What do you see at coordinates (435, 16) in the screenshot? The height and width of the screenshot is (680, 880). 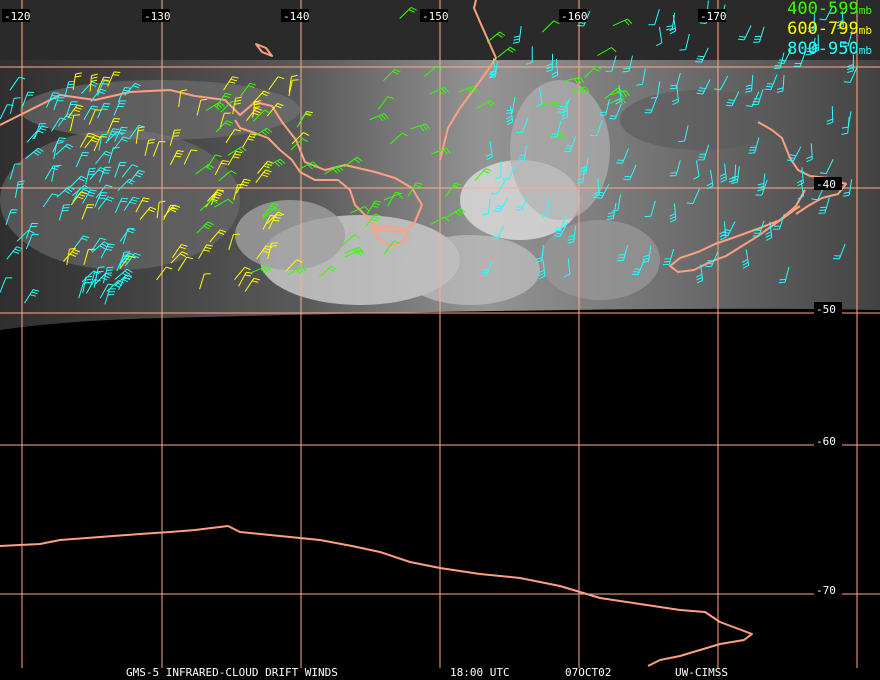 I see `lon-label-150: -150` at bounding box center [435, 16].